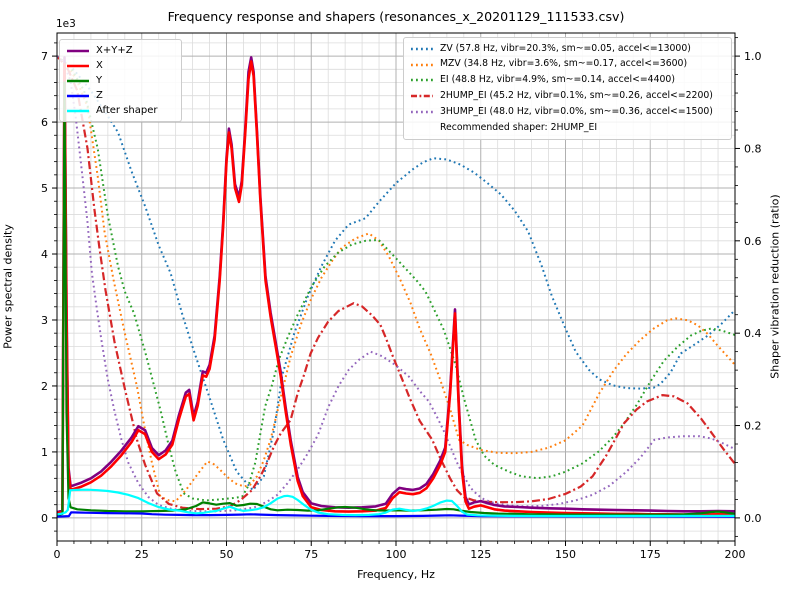 This screenshot has height=600, width=800. I want to click on tick-label: 5, so click(44, 188).